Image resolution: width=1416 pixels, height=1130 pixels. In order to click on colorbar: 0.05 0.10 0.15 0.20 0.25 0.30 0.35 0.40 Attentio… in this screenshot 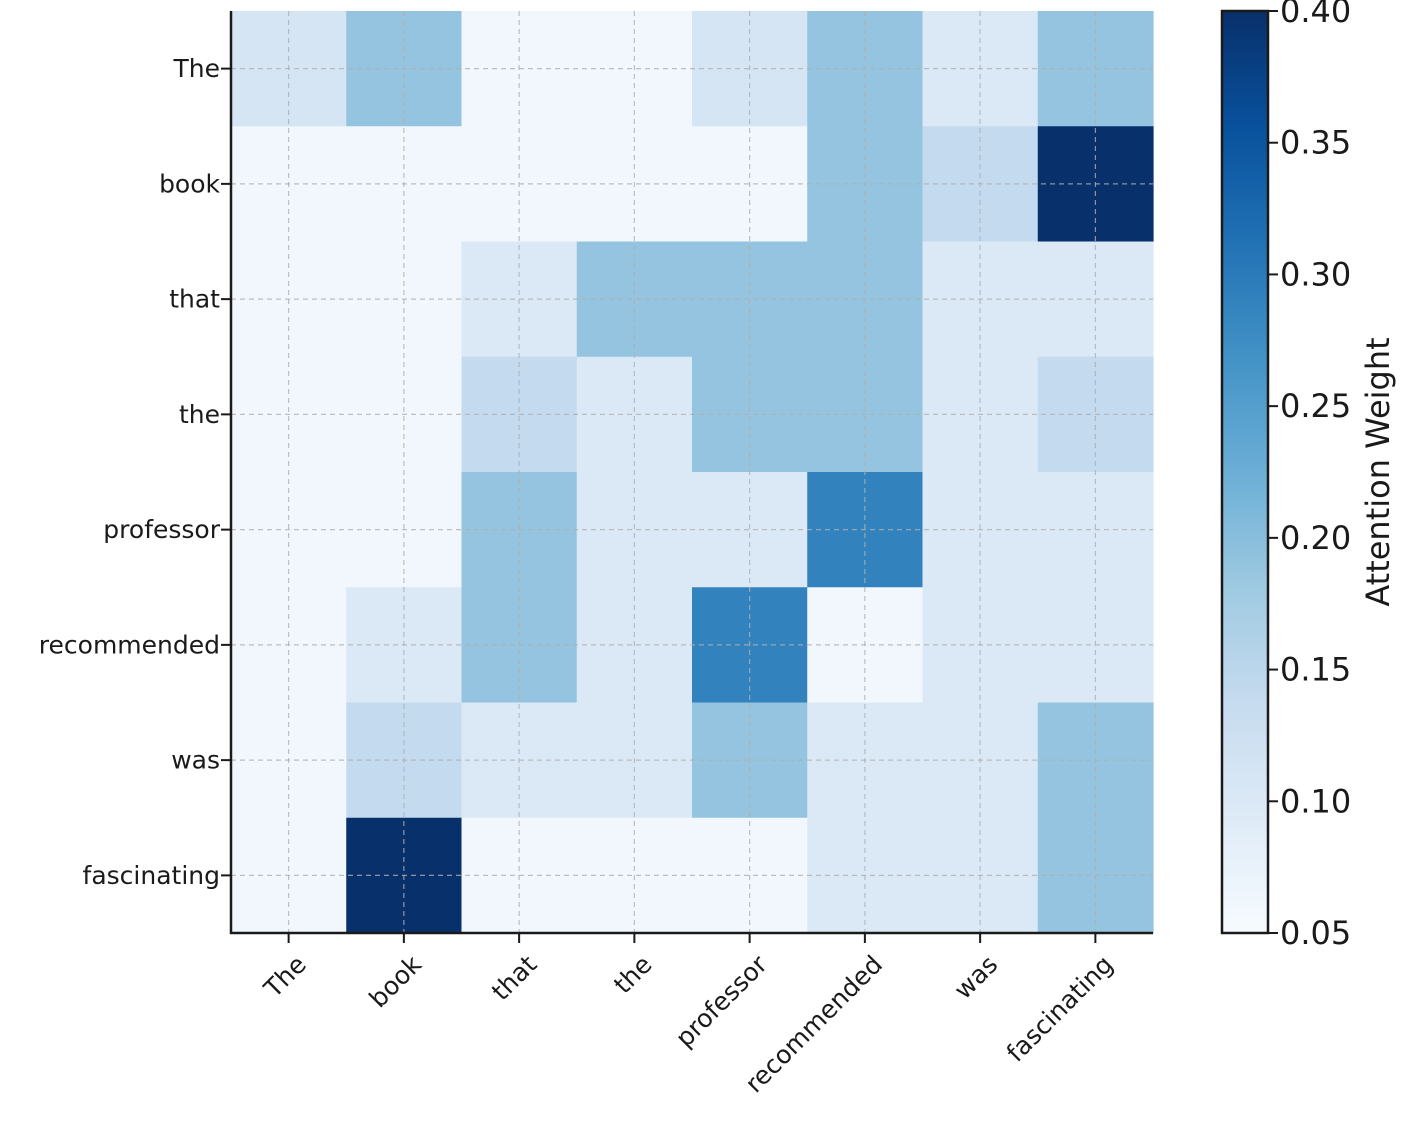, I will do `click(1308, 476)`.